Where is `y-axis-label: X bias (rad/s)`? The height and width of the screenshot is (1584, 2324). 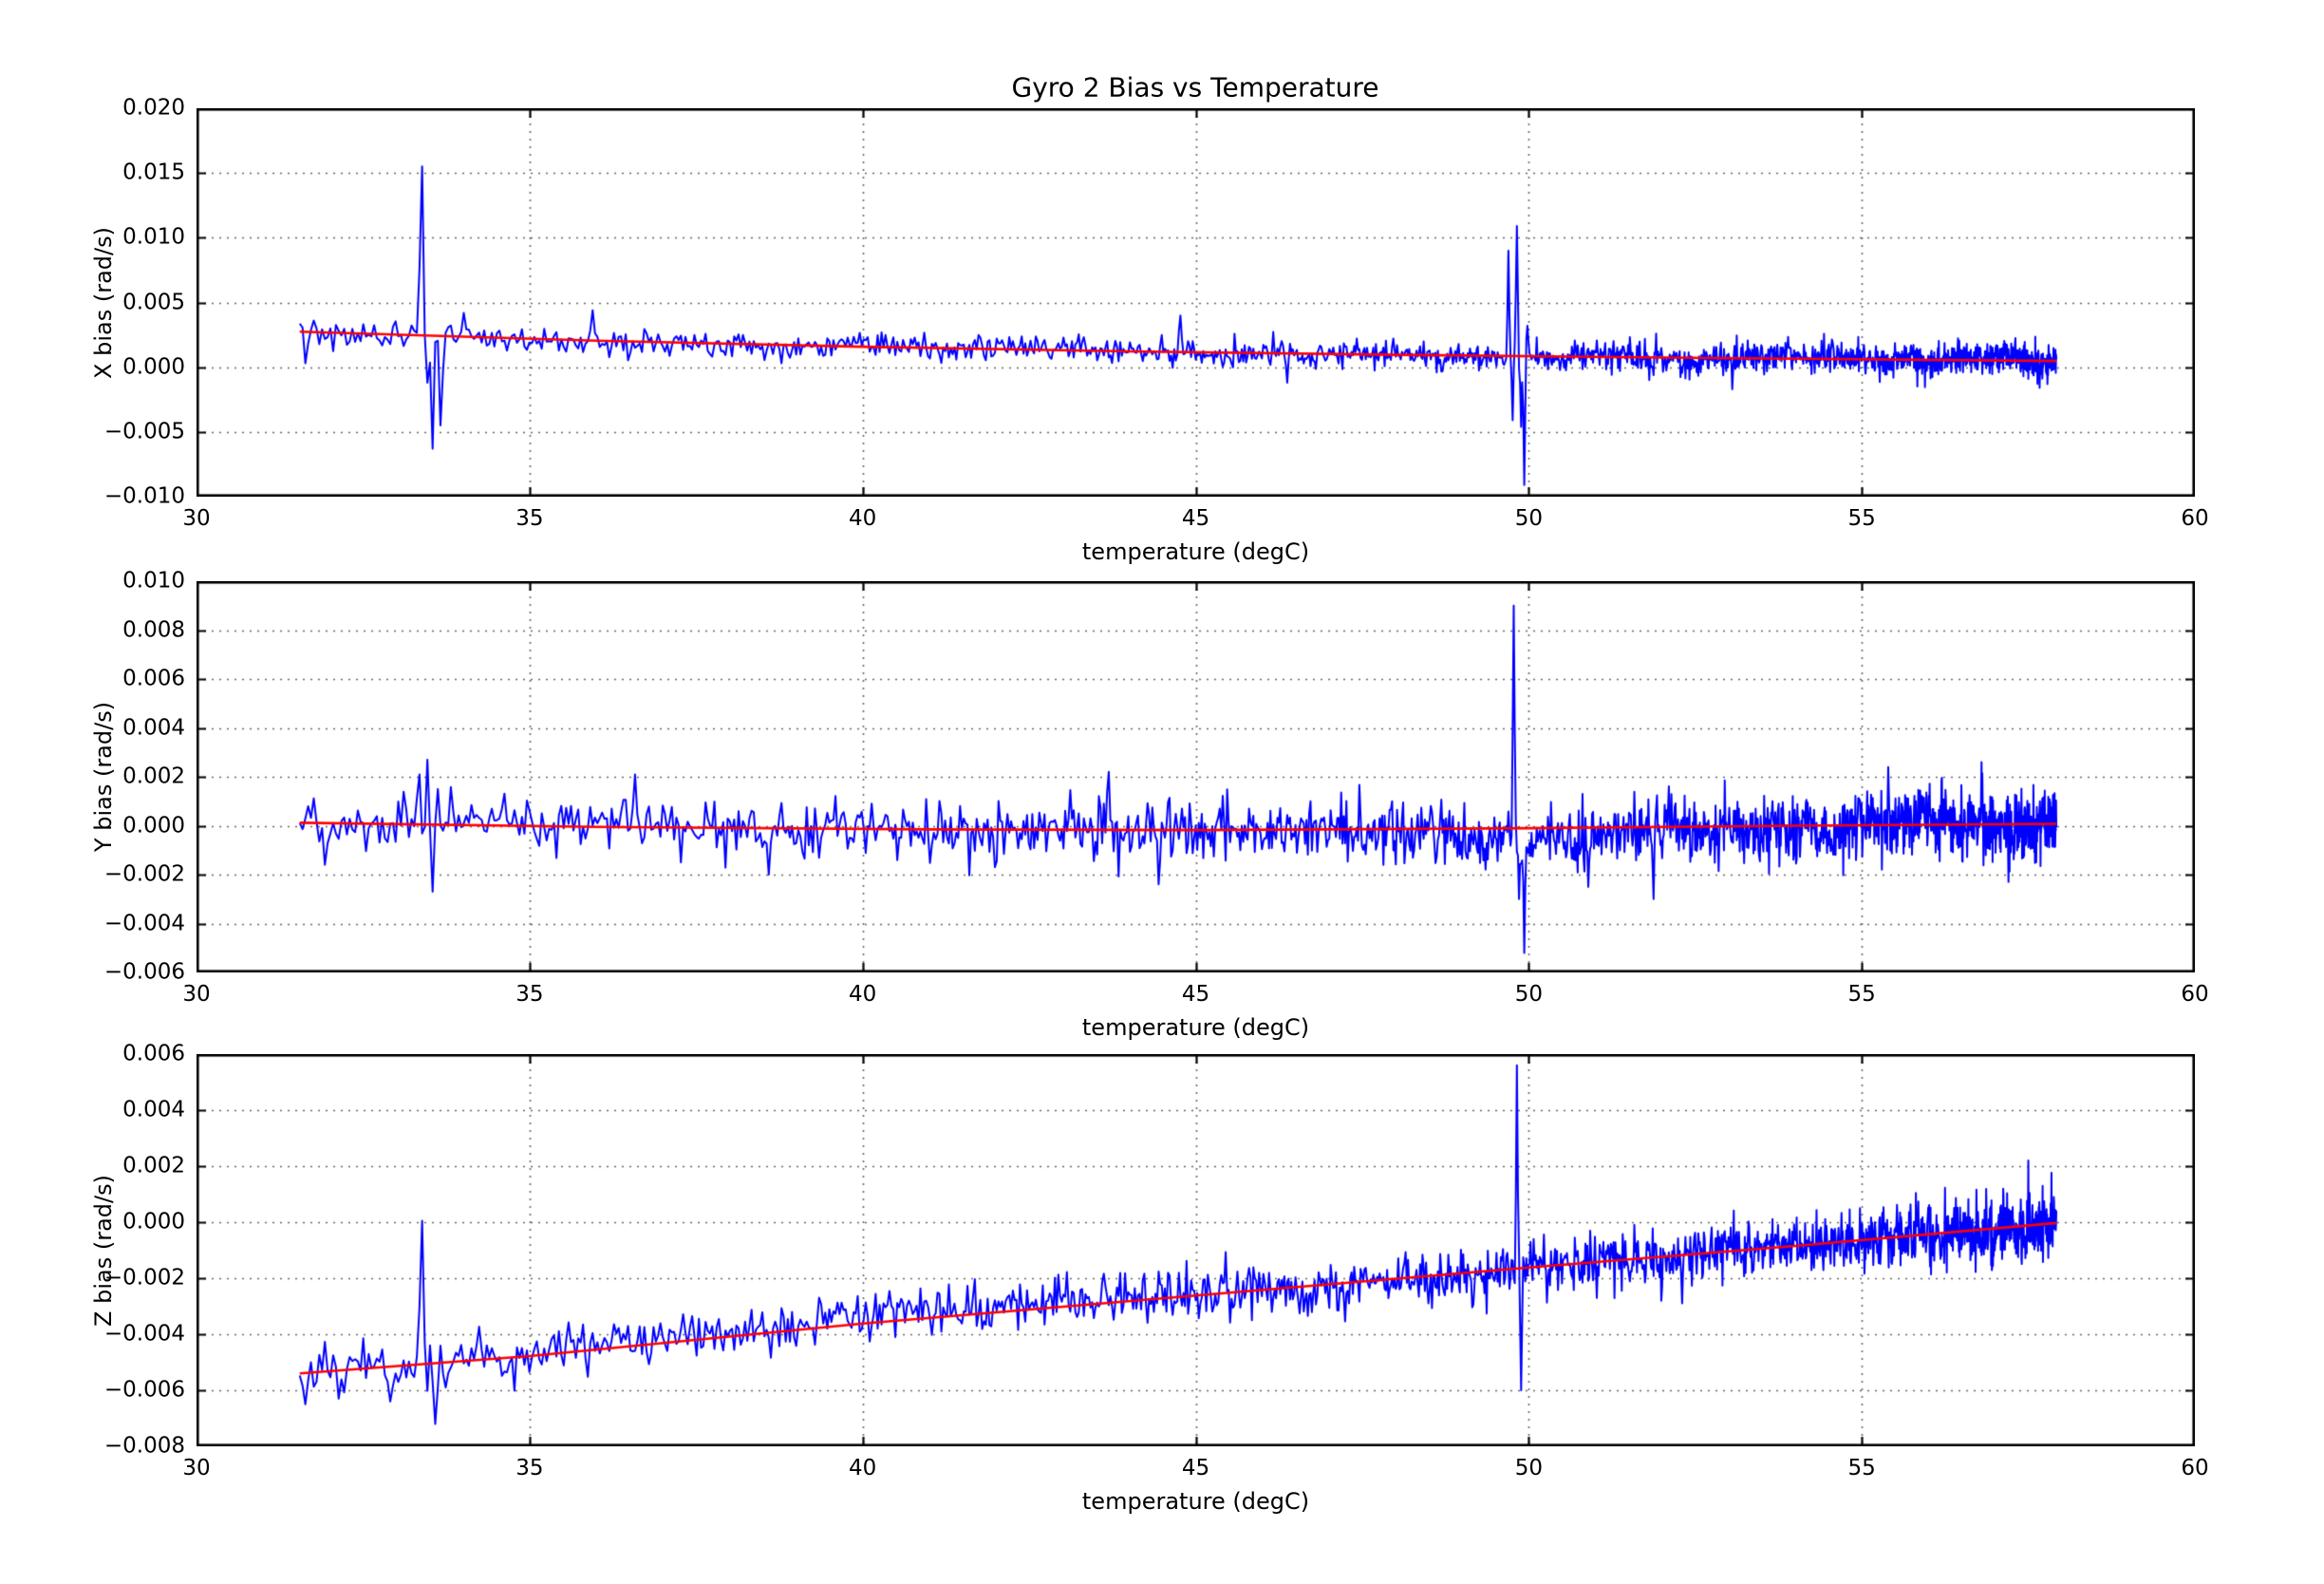 y-axis-label: X bias (rad/s) is located at coordinates (103, 302).